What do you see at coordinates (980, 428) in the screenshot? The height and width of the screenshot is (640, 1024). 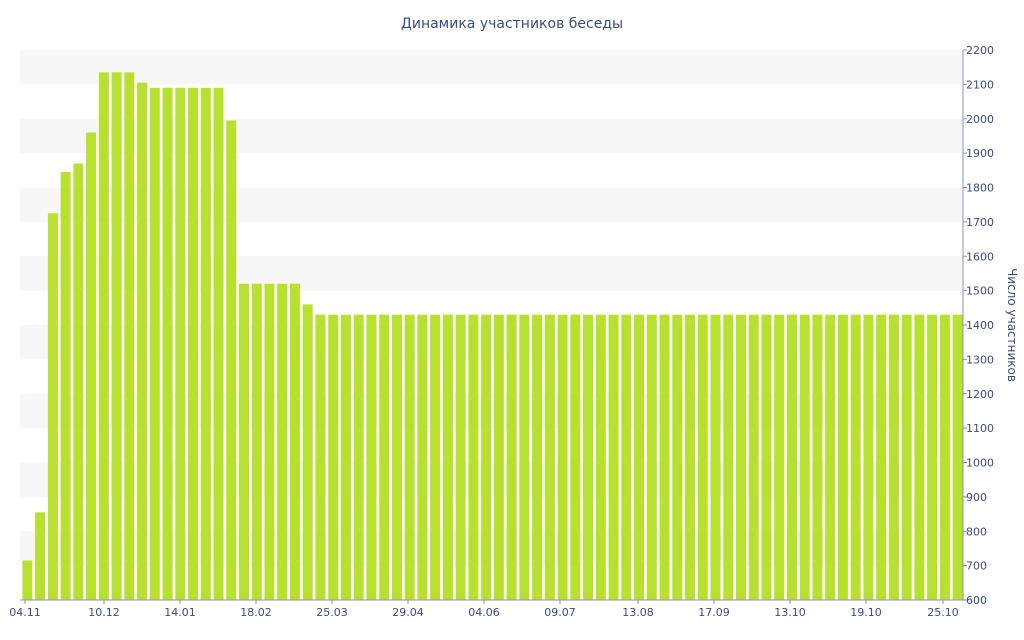 I see `y-tick-label: 1100` at bounding box center [980, 428].